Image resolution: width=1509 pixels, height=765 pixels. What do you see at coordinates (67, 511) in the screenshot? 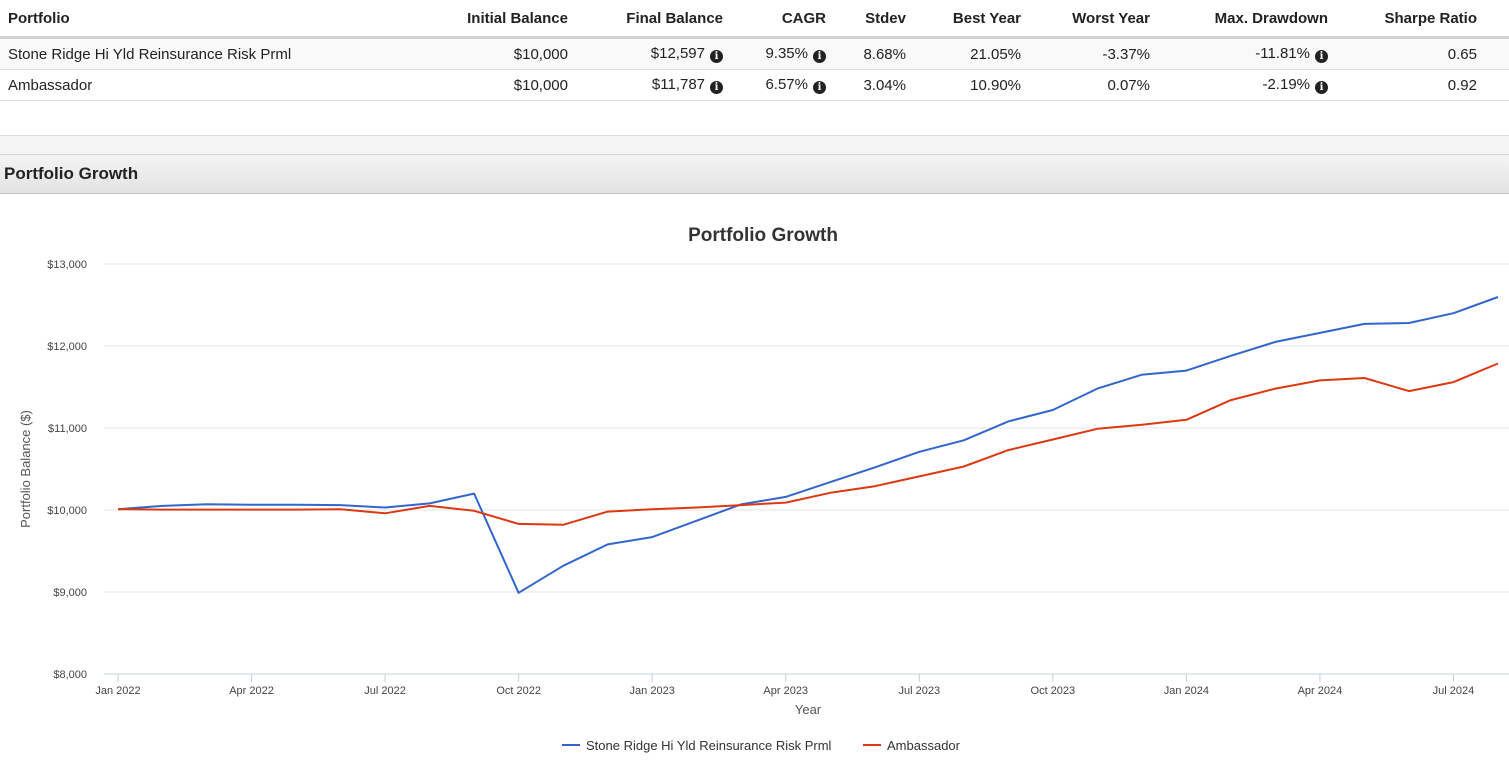
I see `y-tick-label: $10,000` at bounding box center [67, 511].